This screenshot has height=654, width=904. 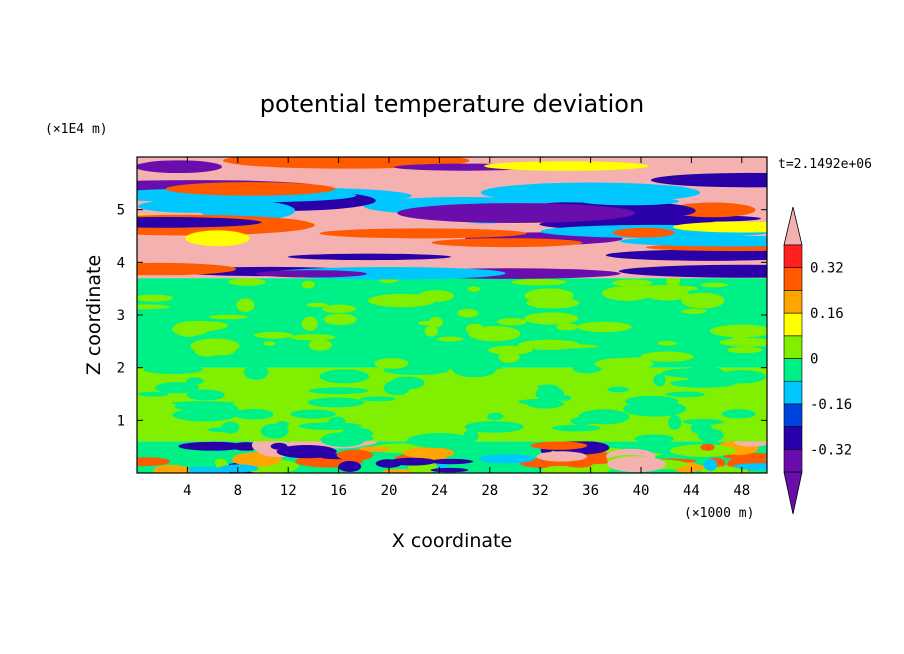 I want to click on colorbar: -0.32 -0.16 0 0.16 0.32, so click(x=817, y=360).